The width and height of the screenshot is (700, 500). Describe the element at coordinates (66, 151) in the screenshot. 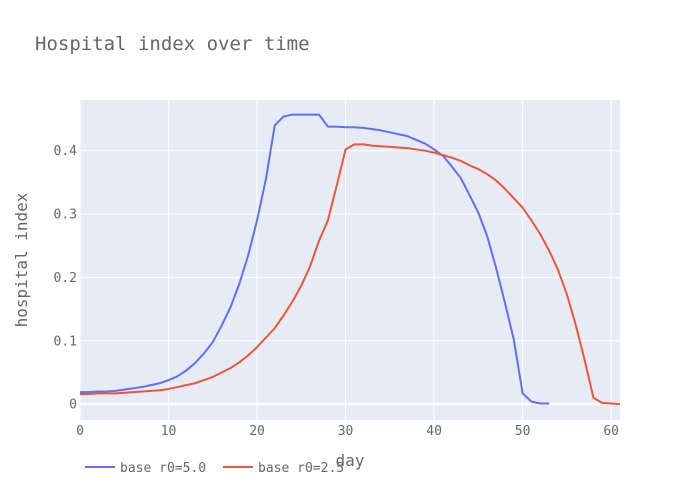

I see `y-tick-label: 0.4` at that location.